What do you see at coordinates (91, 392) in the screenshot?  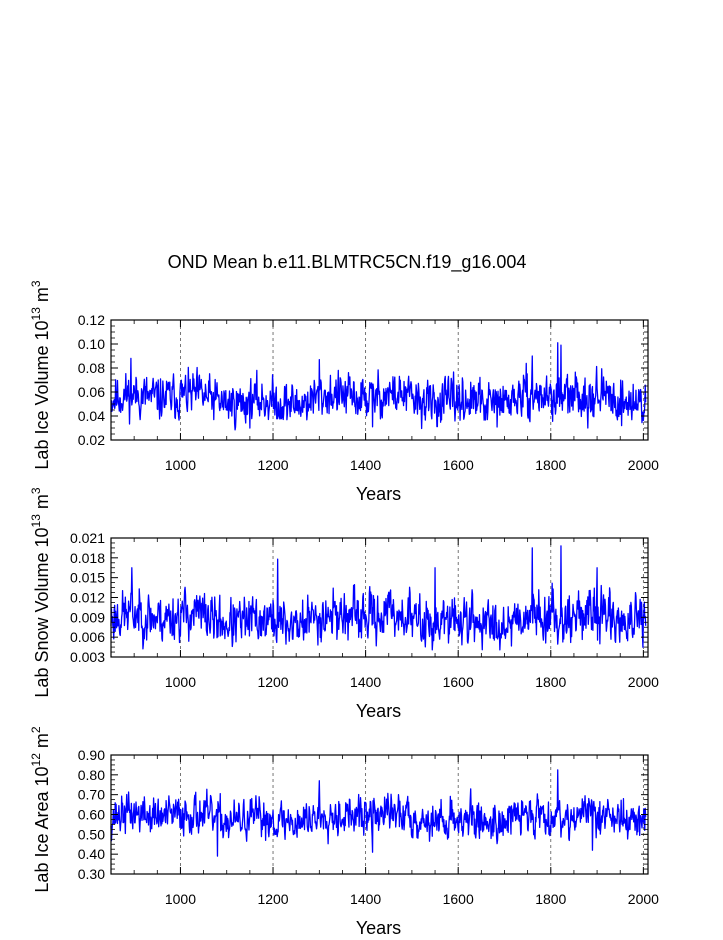 I see `y-tick-label: 0.06` at bounding box center [91, 392].